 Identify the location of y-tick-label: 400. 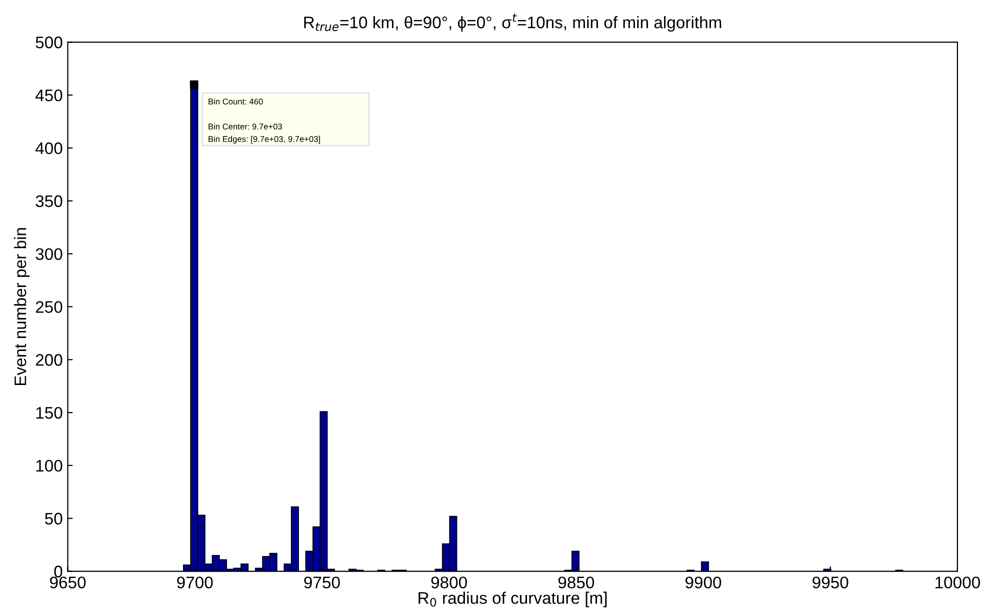
(48, 148).